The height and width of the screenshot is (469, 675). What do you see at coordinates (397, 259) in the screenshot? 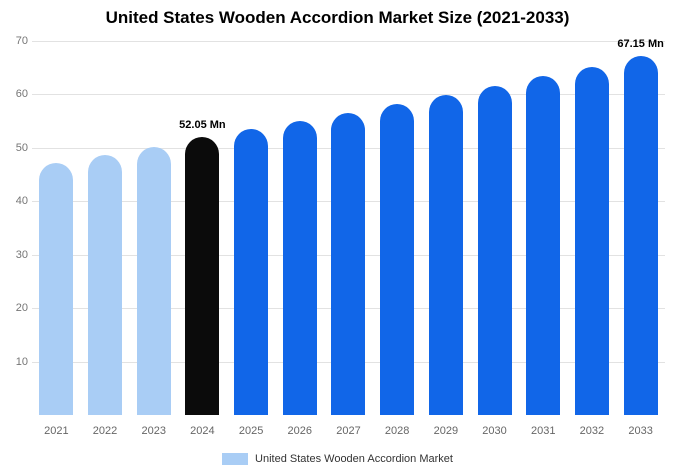
I see `bar-2028` at bounding box center [397, 259].